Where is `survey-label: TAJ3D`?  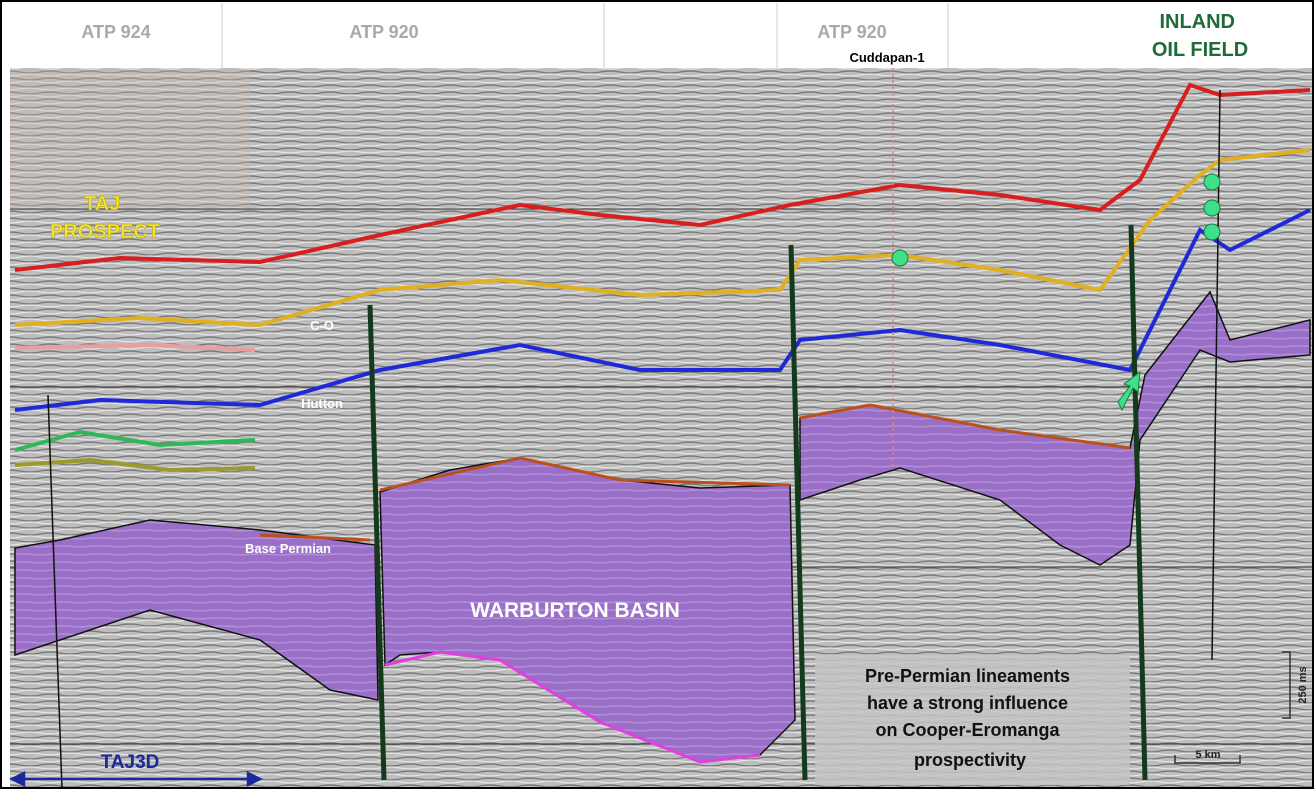 survey-label: TAJ3D is located at coordinates (130, 762).